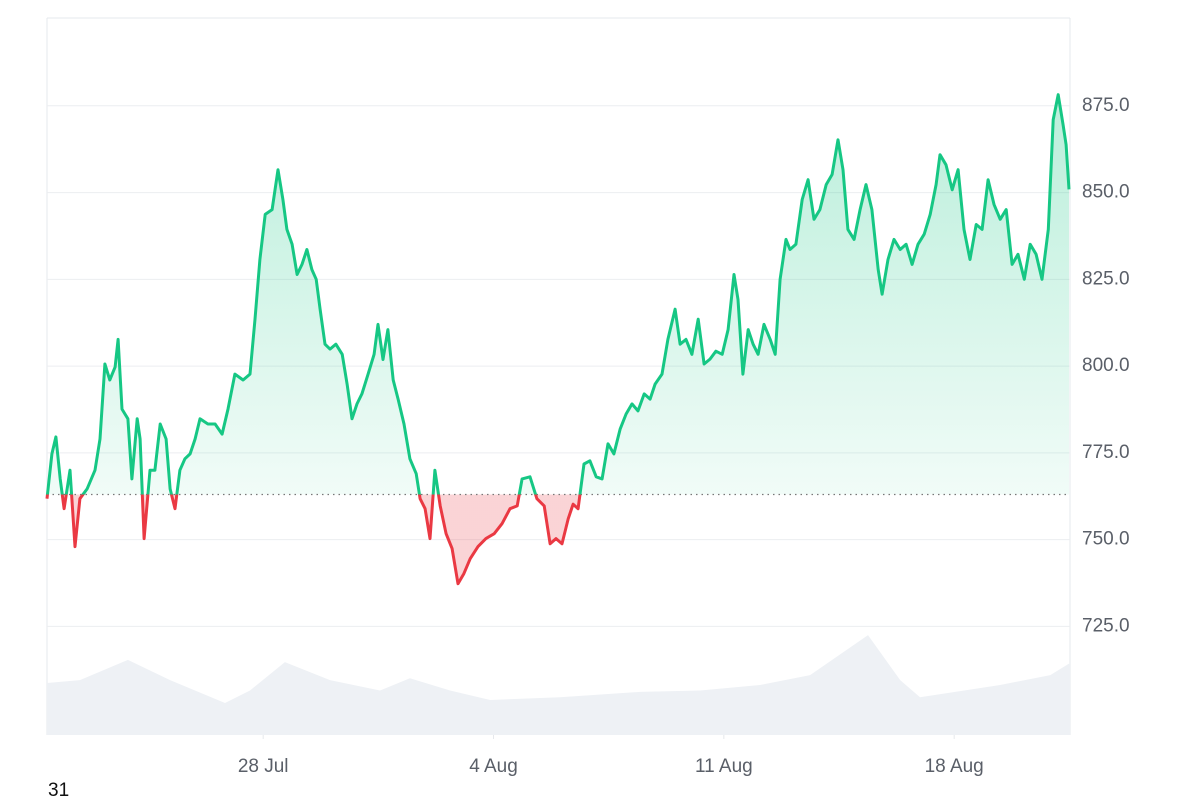 The width and height of the screenshot is (1200, 800). I want to click on corner-label: 31, so click(58, 790).